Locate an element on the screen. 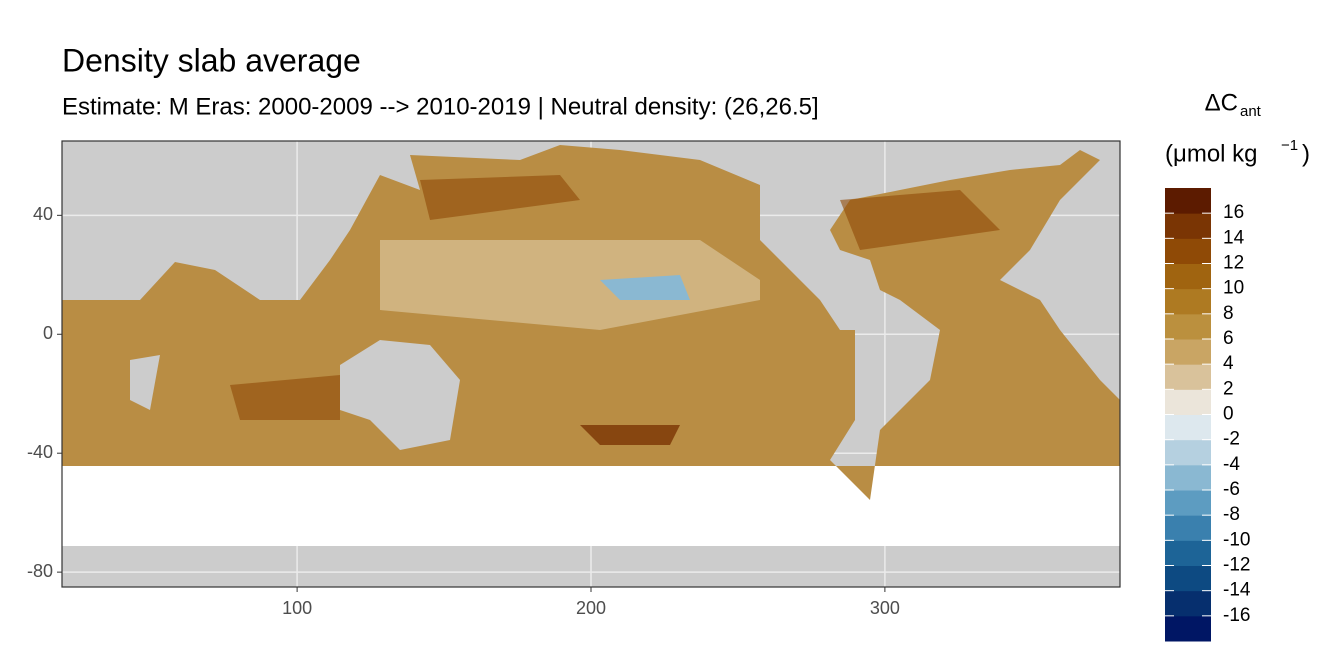 The height and width of the screenshot is (672, 1344). ocean-blue is located at coordinates (645, 287).